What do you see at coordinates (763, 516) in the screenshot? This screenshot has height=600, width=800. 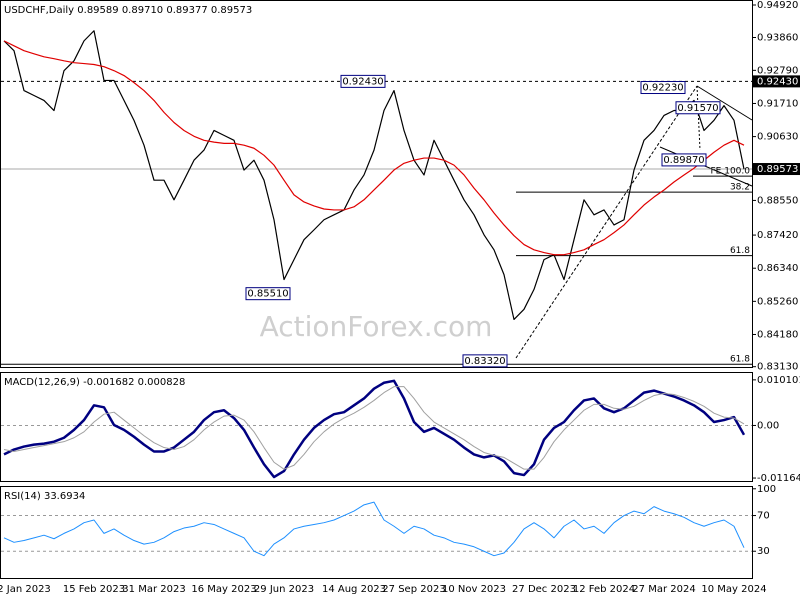 I see `y-tick-label: 70` at bounding box center [763, 516].